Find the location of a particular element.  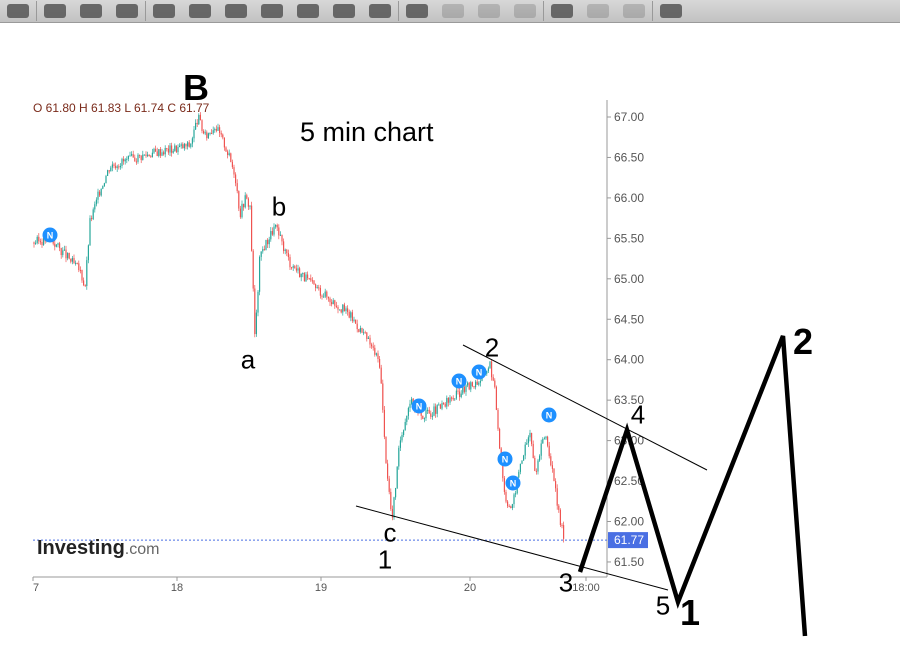

line-icon-icon is located at coordinates (634, 11).